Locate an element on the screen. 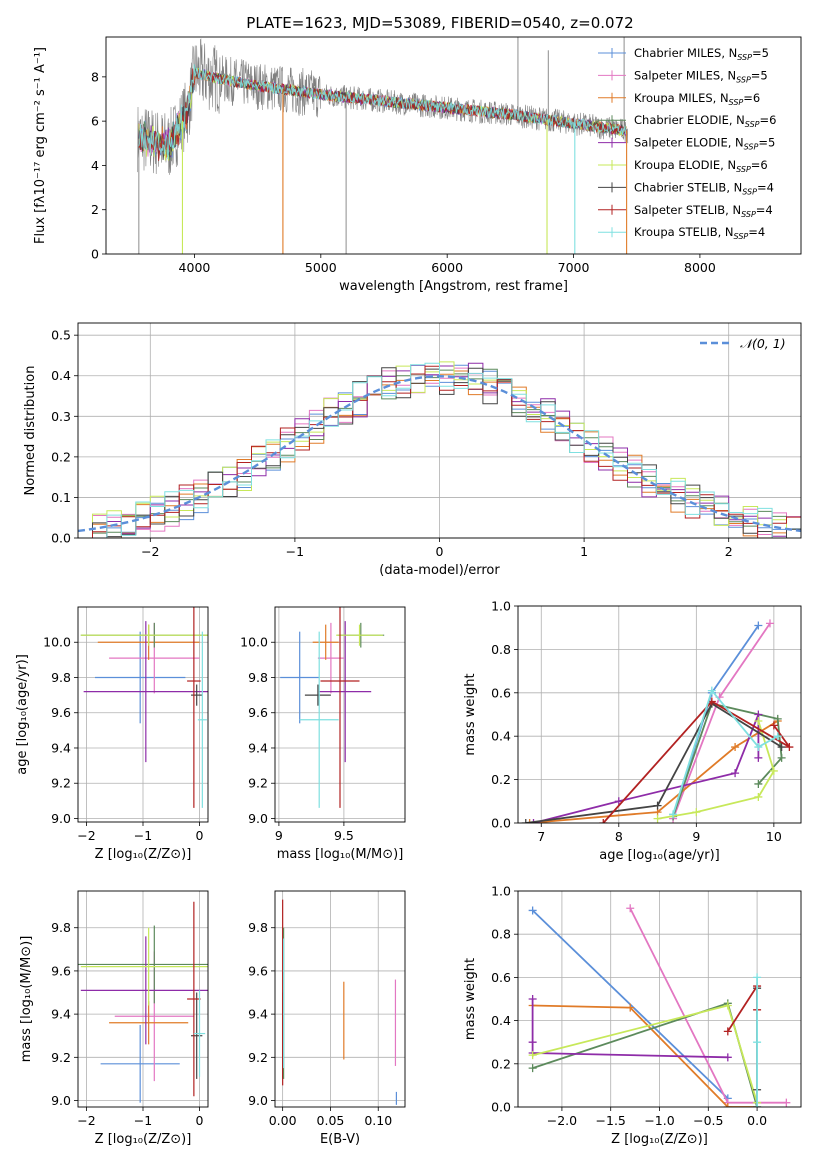 The height and width of the screenshot is (1170, 819). plot-area is located at coordinates (340, 999).